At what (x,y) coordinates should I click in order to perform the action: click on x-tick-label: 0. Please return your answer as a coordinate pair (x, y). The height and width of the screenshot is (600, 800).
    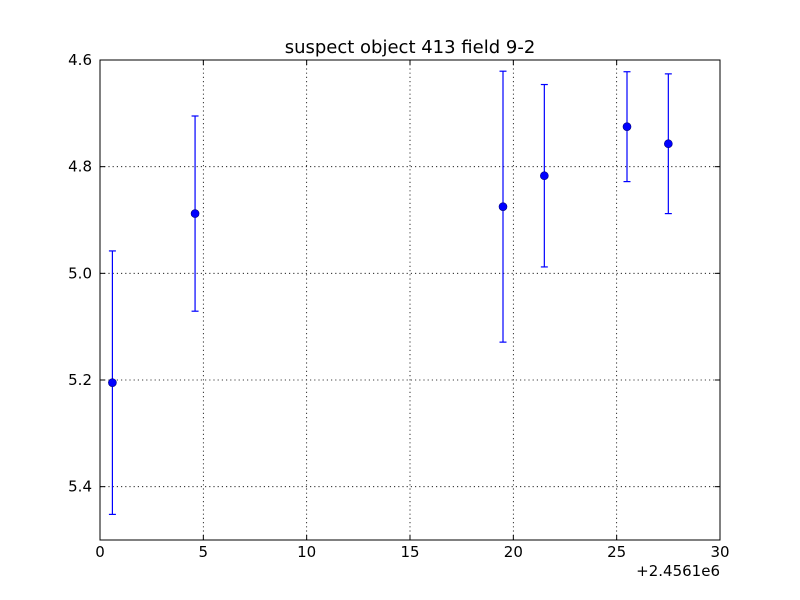
    Looking at the image, I should click on (100, 552).